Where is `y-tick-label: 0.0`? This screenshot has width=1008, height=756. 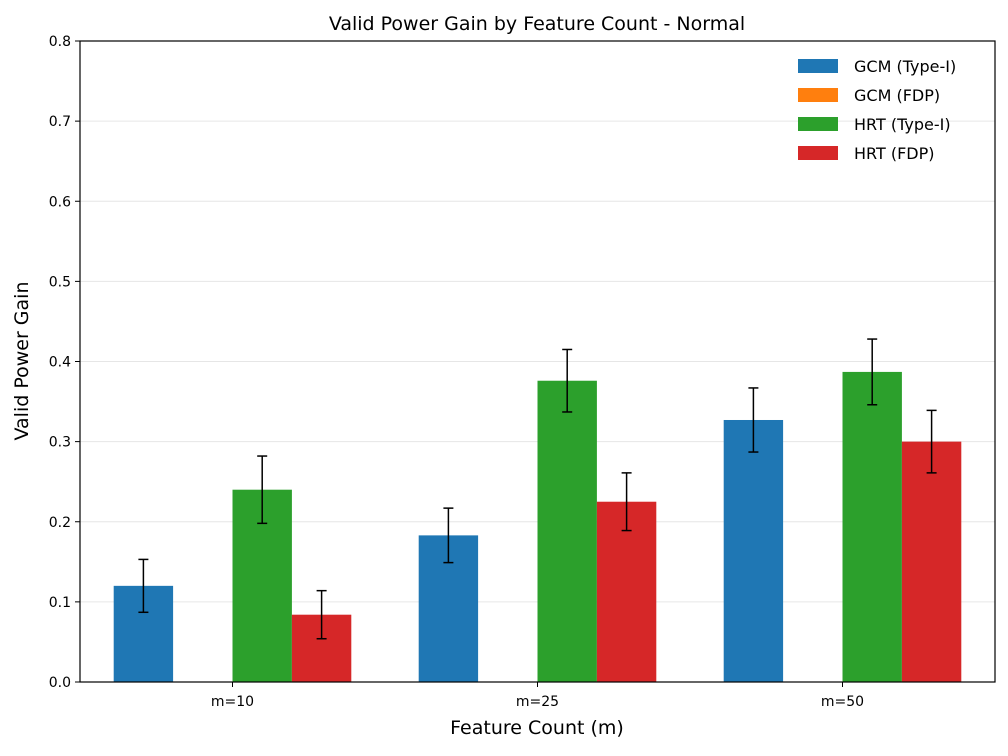
y-tick-label: 0.0 is located at coordinates (60, 683).